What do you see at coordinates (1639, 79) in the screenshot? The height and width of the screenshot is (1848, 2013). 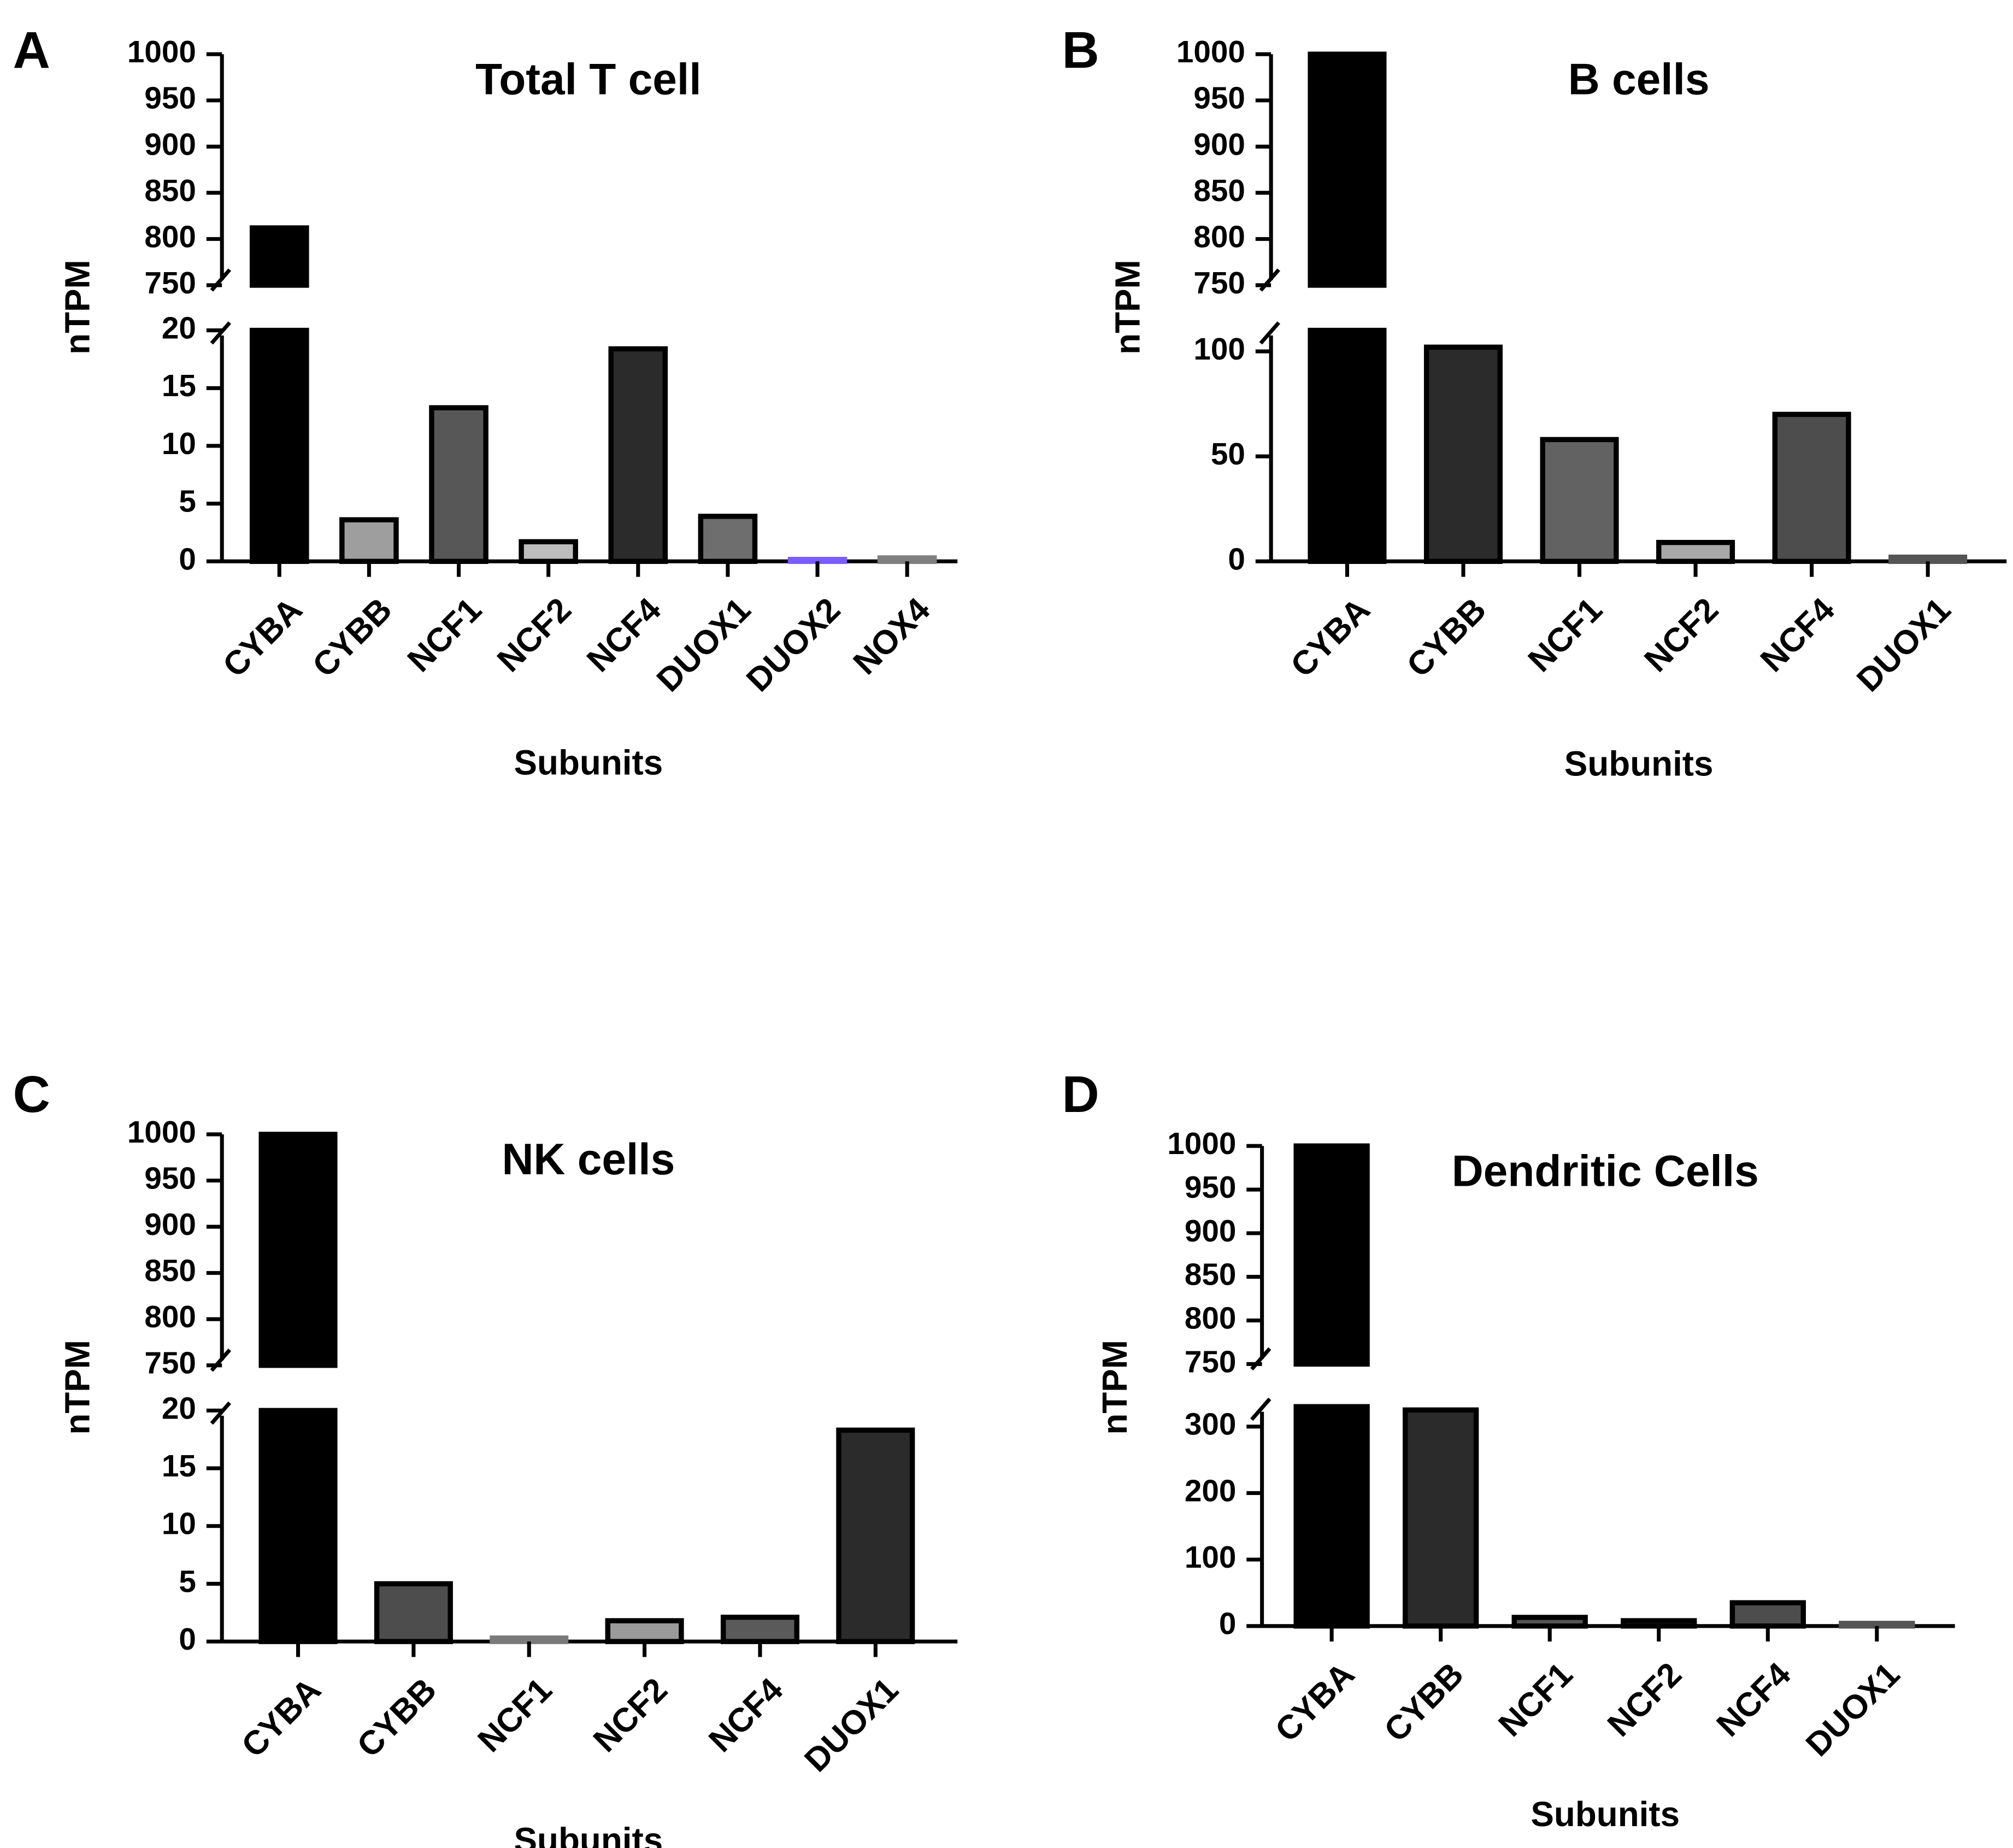 I see `chart-title: B cells` at bounding box center [1639, 79].